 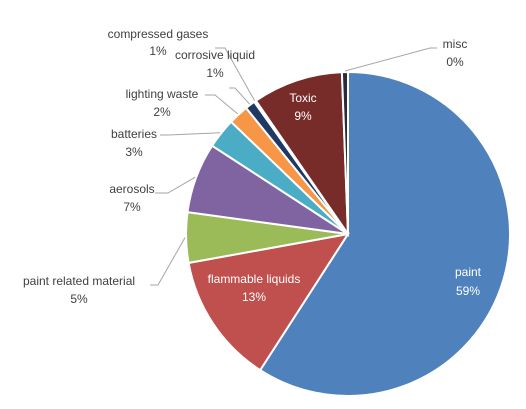 I want to click on slice-percent-flammable-liquids: 13%, so click(x=254, y=297).